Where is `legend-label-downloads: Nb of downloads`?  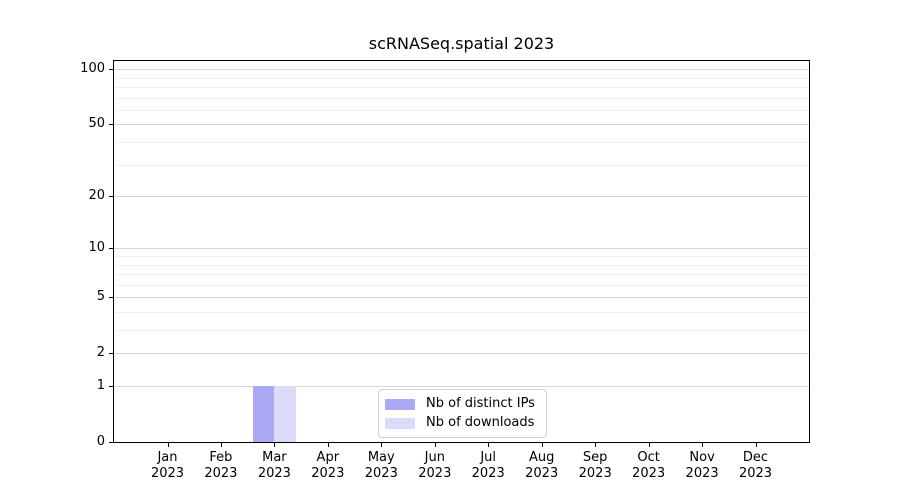
legend-label-downloads: Nb of downloads is located at coordinates (480, 422).